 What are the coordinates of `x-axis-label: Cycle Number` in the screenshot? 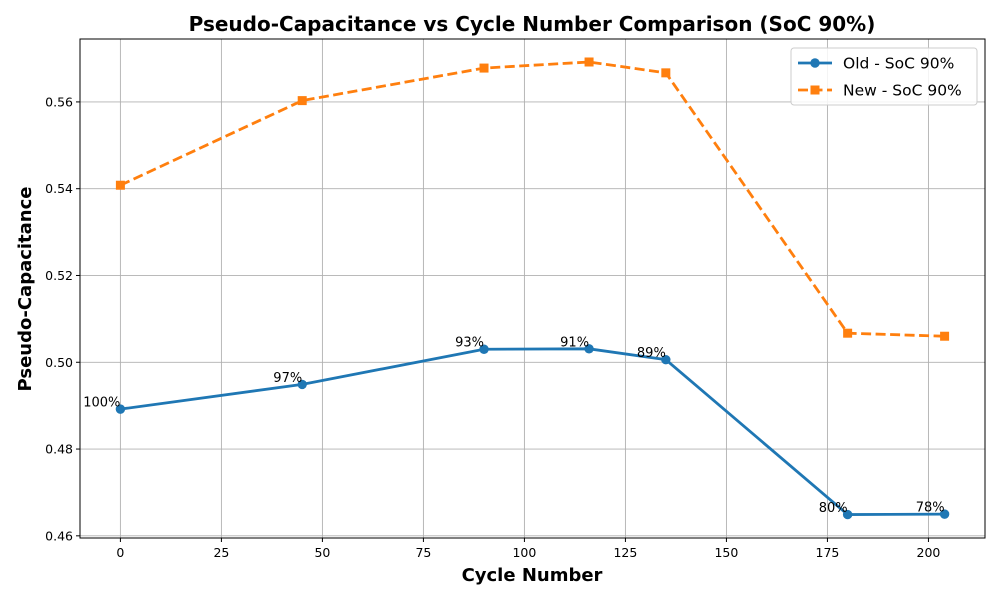 It's located at (532, 575).